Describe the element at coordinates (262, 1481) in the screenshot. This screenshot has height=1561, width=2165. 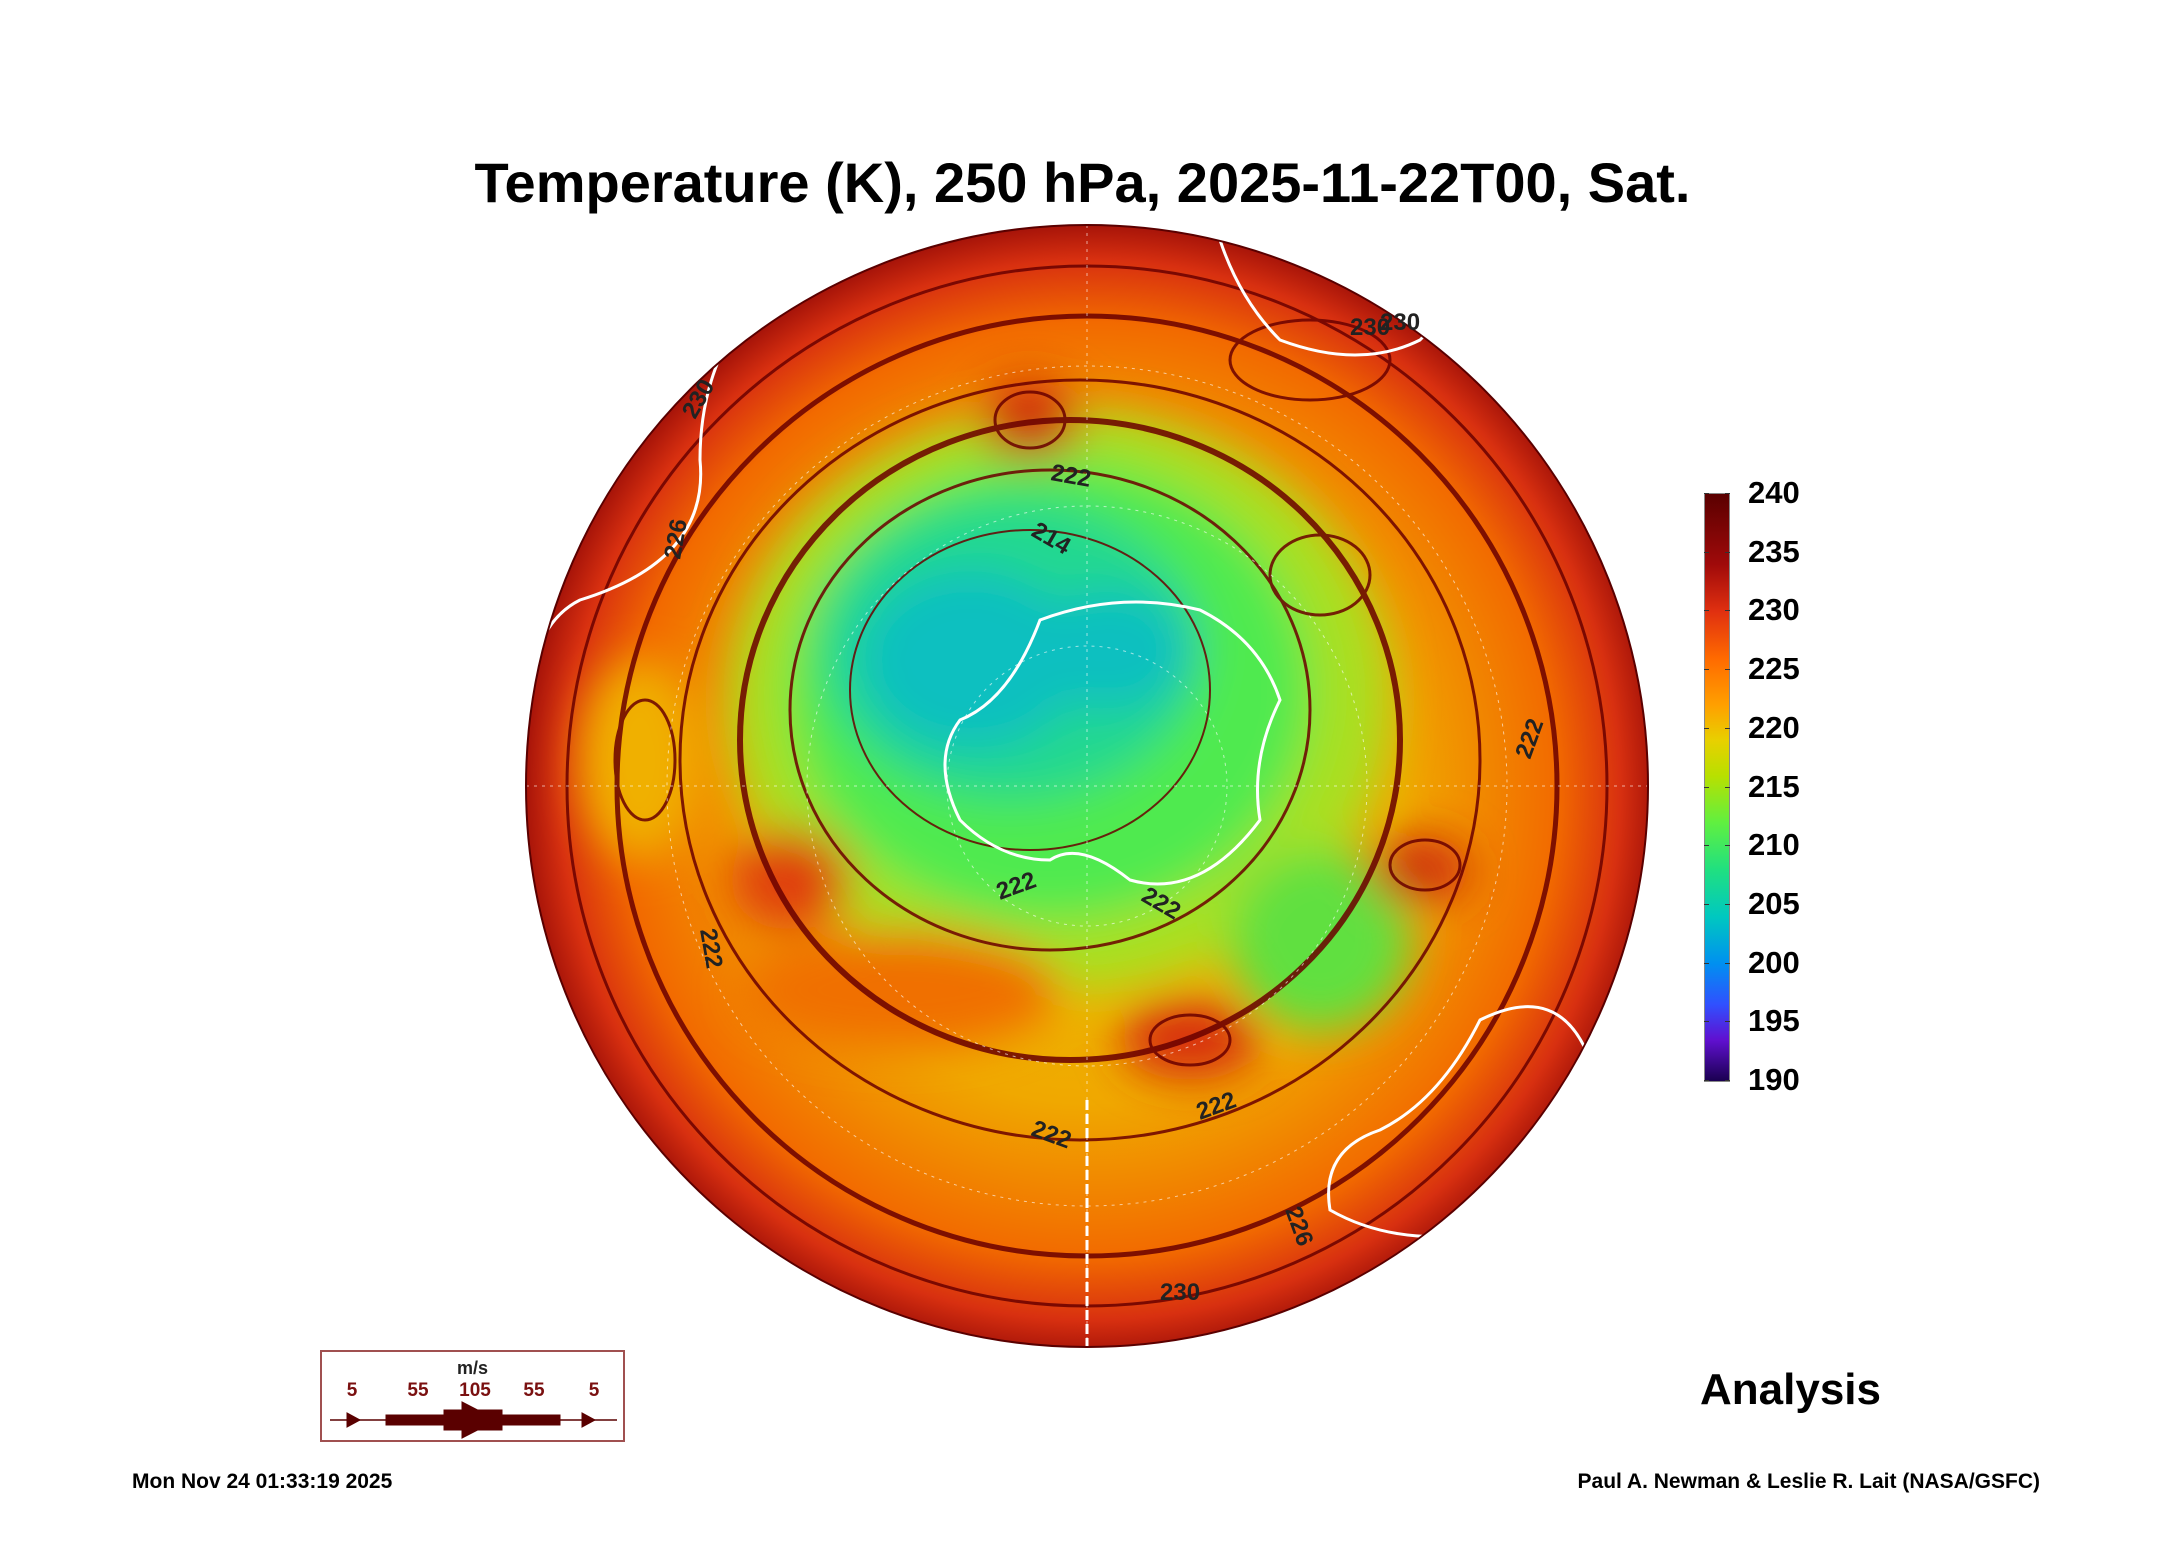
I see `timestamp: Mon Nov 24 01:33:19 2025` at that location.